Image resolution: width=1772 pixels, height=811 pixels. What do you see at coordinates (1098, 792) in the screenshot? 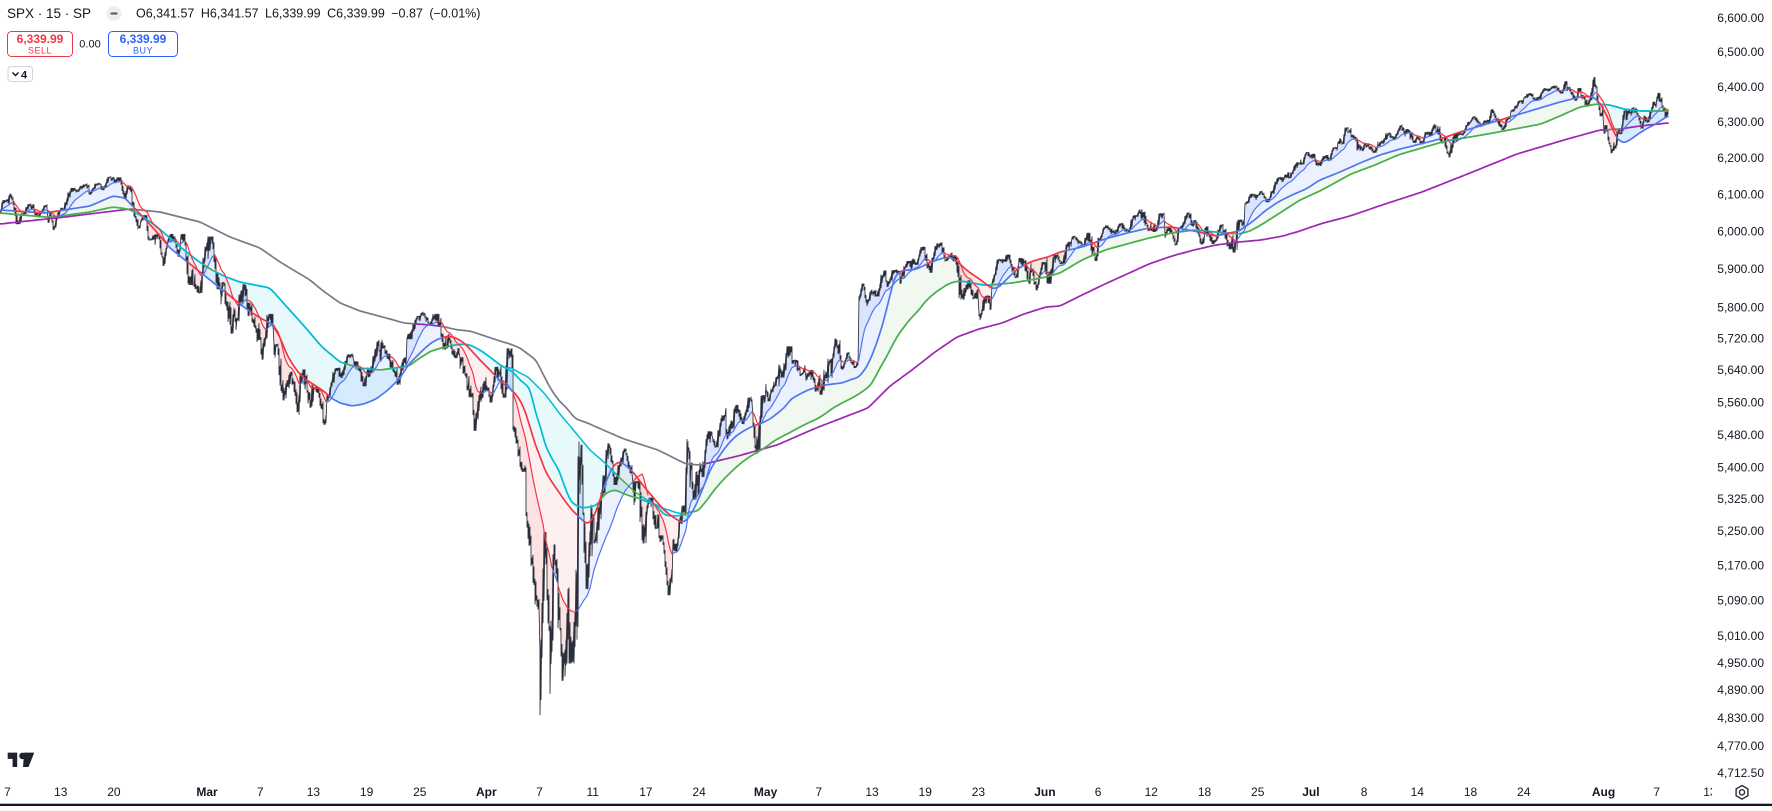
I see `svg-text: 6` at bounding box center [1098, 792].